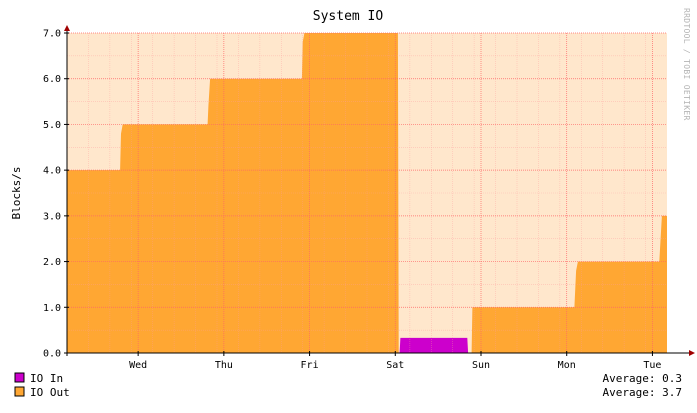 The height and width of the screenshot is (413, 697). What do you see at coordinates (19, 377) in the screenshot?
I see `legend-swatch-io-in` at bounding box center [19, 377].